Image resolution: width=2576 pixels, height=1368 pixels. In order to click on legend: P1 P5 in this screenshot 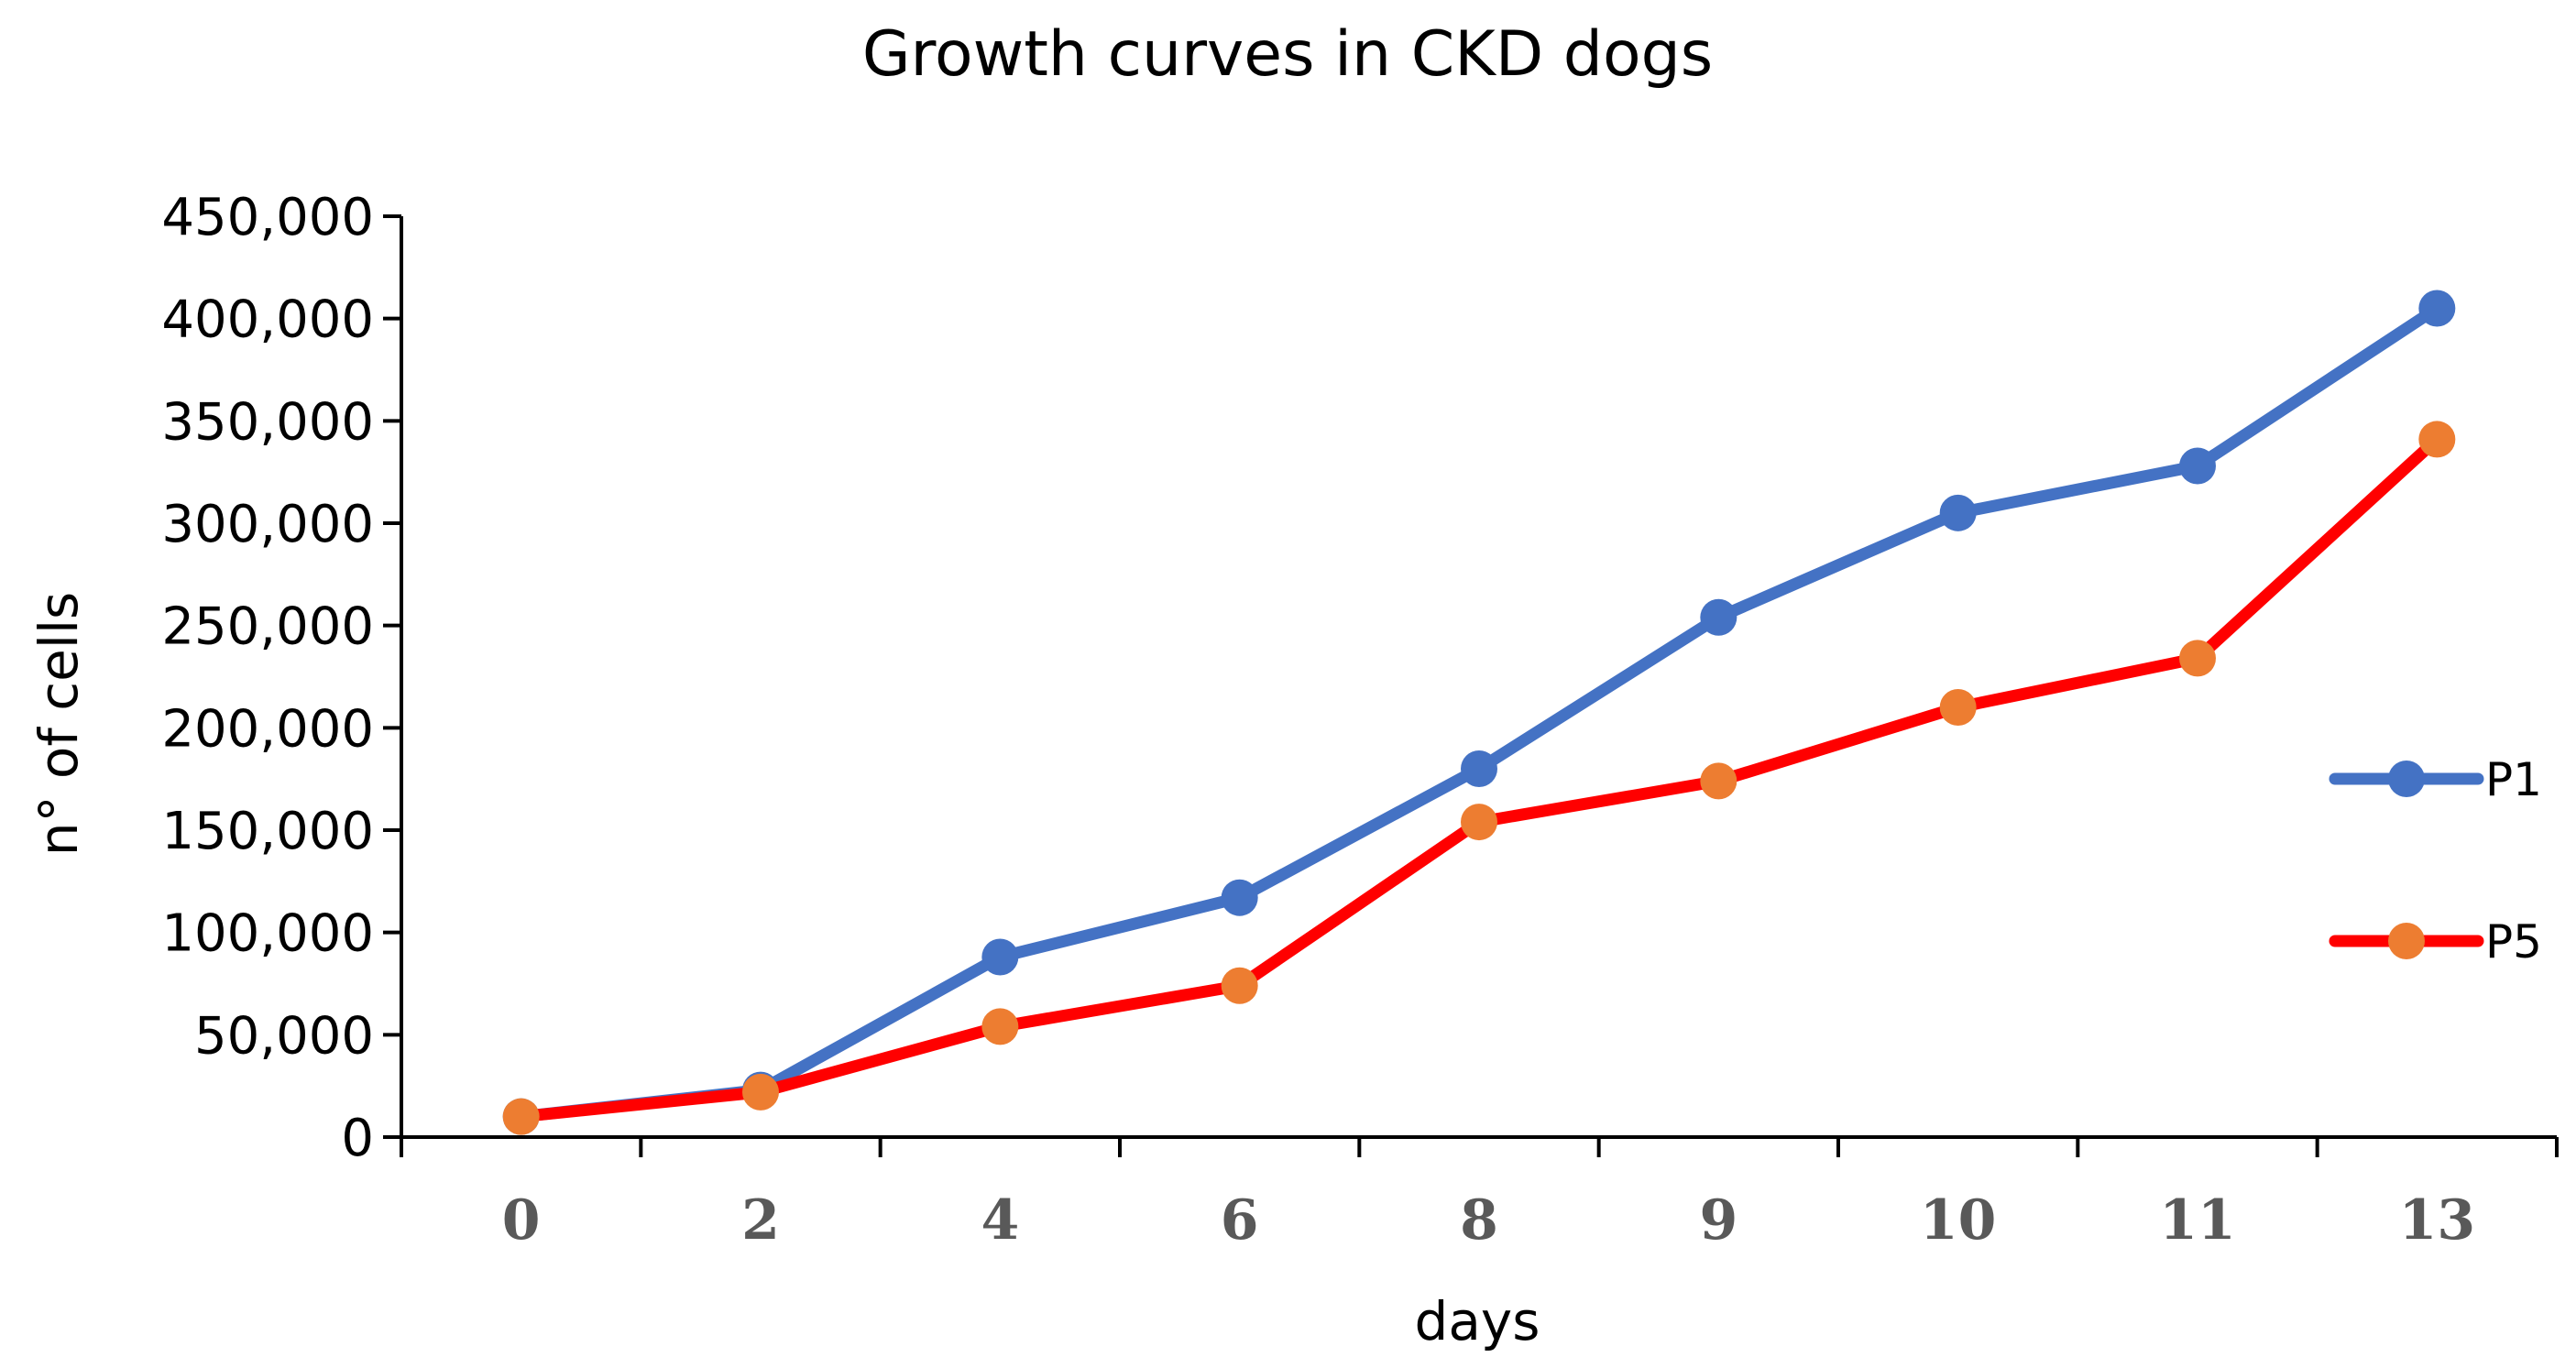, I will do `click(2435, 861)`.